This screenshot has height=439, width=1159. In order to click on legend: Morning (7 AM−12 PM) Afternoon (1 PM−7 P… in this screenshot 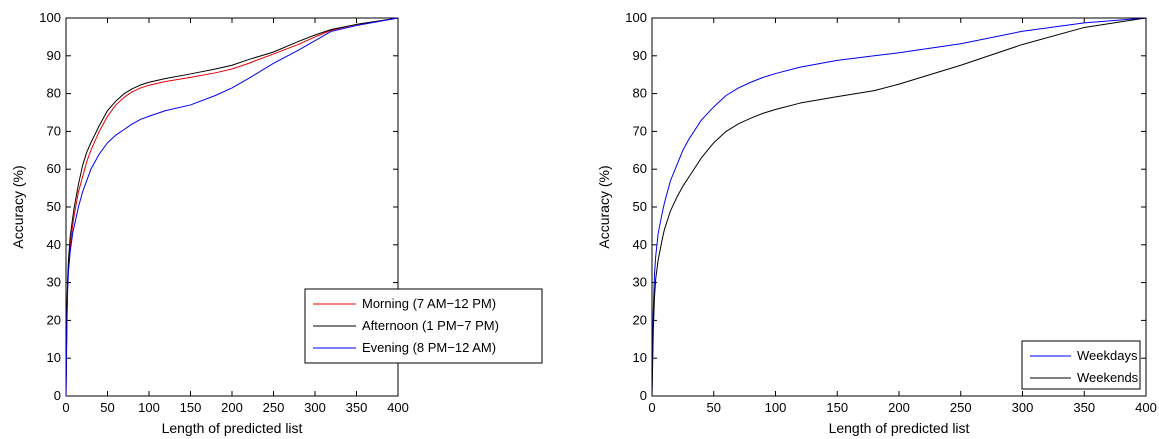, I will do `click(423, 326)`.